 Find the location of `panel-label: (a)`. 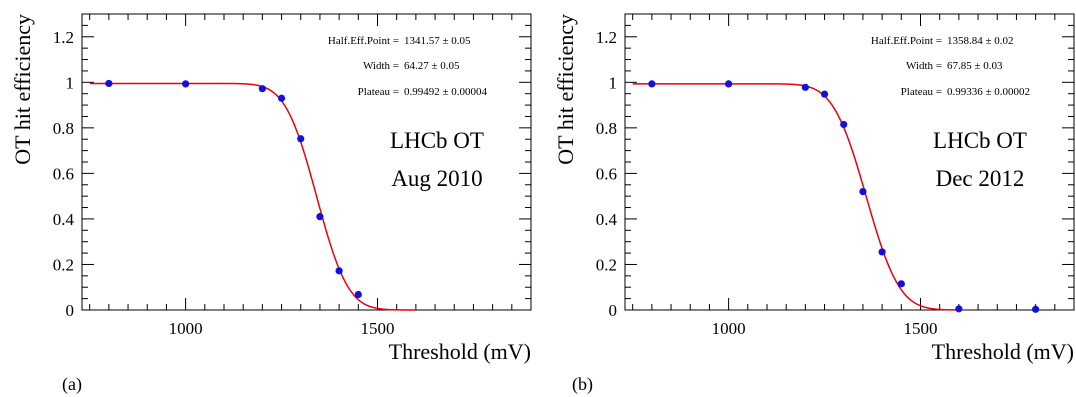

panel-label: (a) is located at coordinates (72, 384).